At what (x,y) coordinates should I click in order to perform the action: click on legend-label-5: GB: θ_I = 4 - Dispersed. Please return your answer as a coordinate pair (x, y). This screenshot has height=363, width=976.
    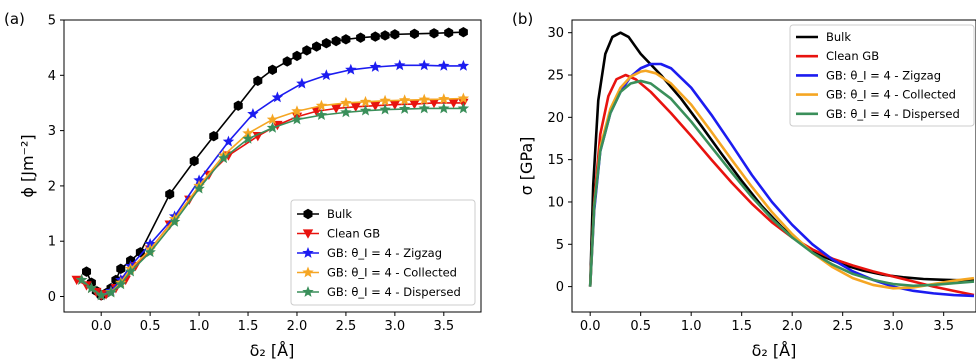
    Looking at the image, I should click on (394, 292).